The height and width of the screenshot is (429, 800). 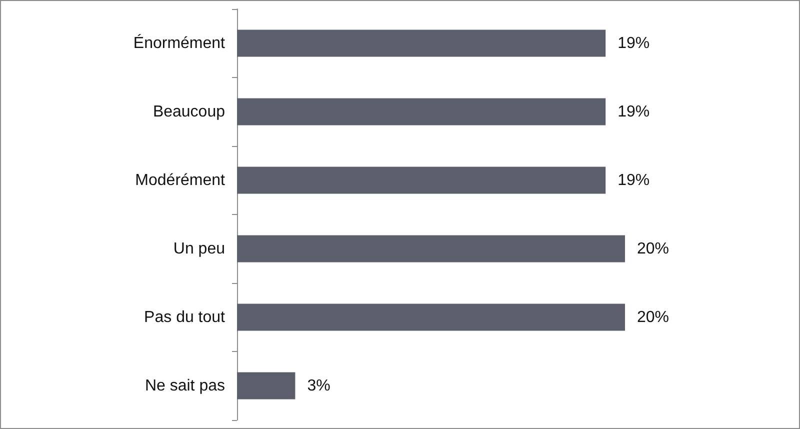 I want to click on y-tick-label: Ne sait pas, so click(x=184, y=385).